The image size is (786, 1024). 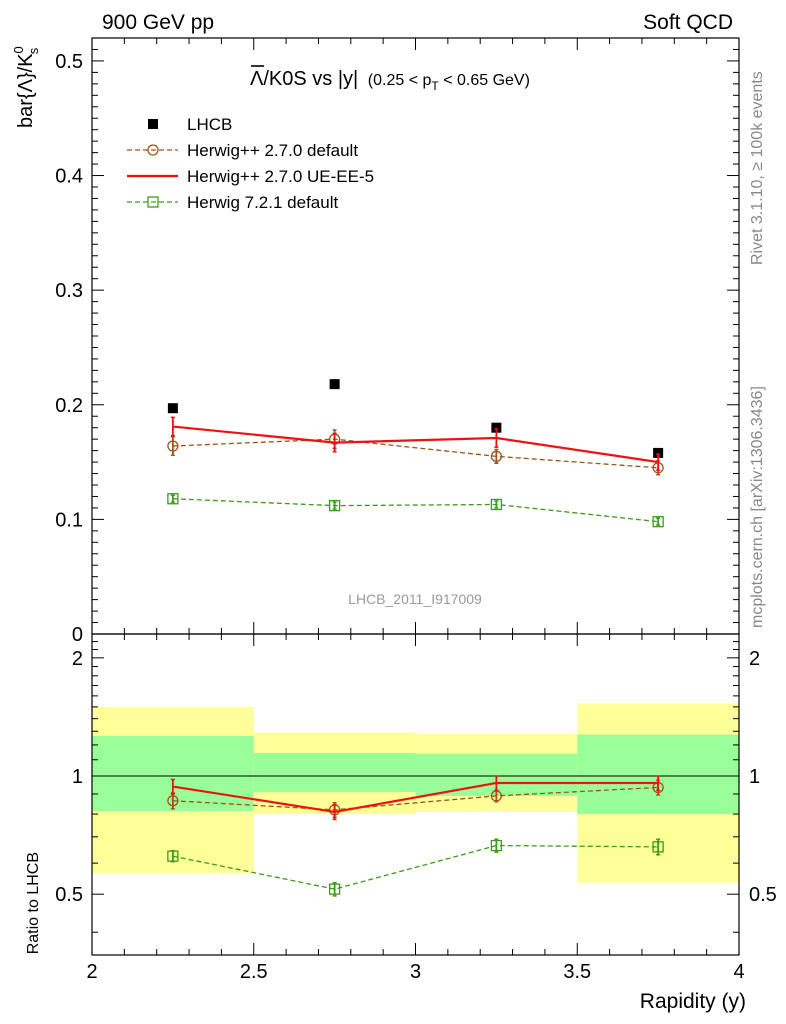 I want to click on watermark: LHCB_2011_I917009, so click(x=415, y=599).